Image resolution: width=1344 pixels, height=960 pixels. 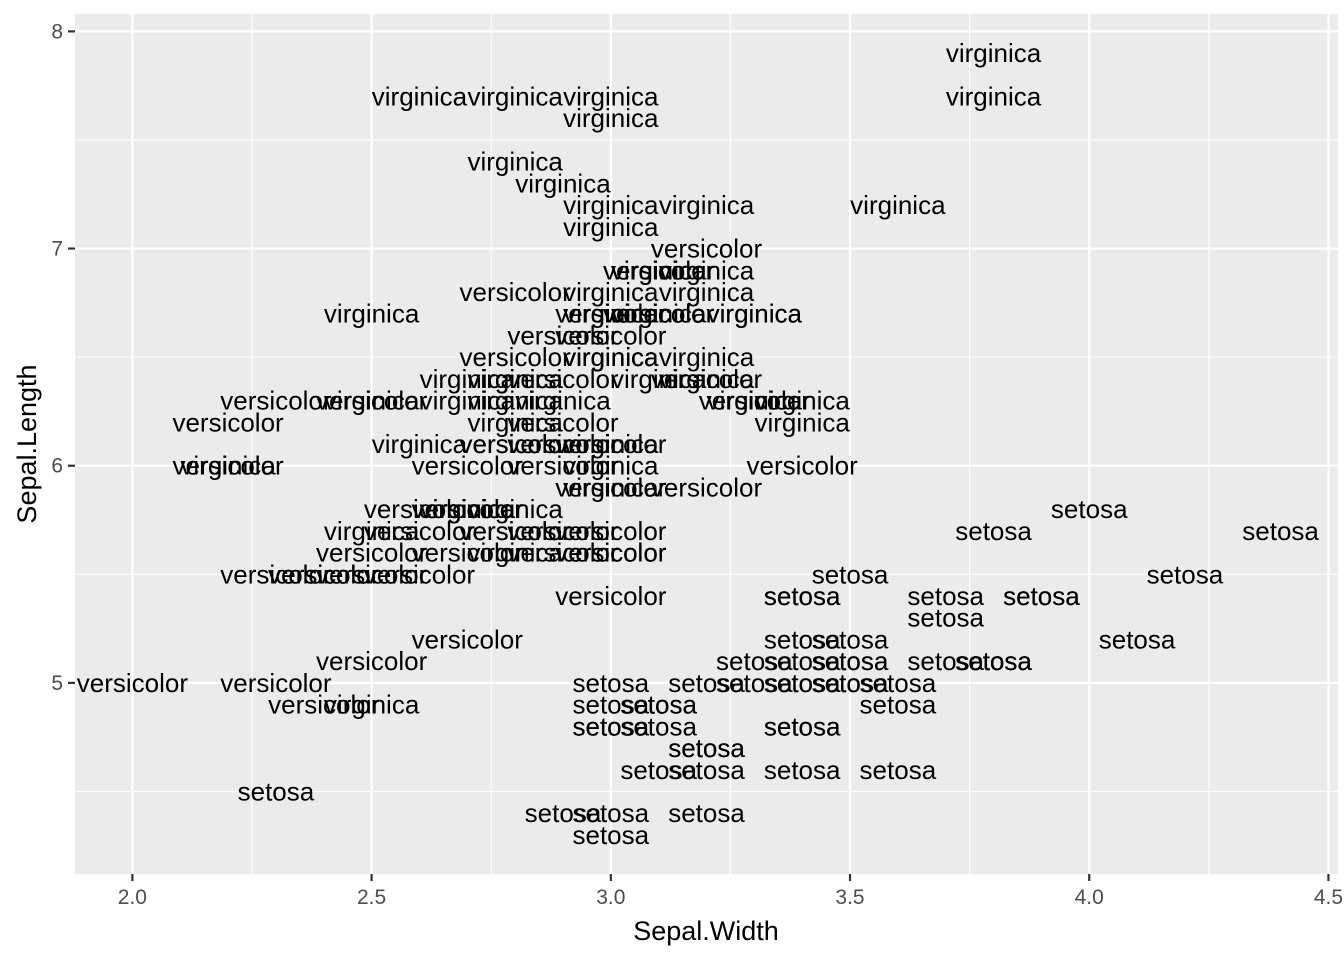 I want to click on x-tick-label: 4.5, so click(x=1328, y=897).